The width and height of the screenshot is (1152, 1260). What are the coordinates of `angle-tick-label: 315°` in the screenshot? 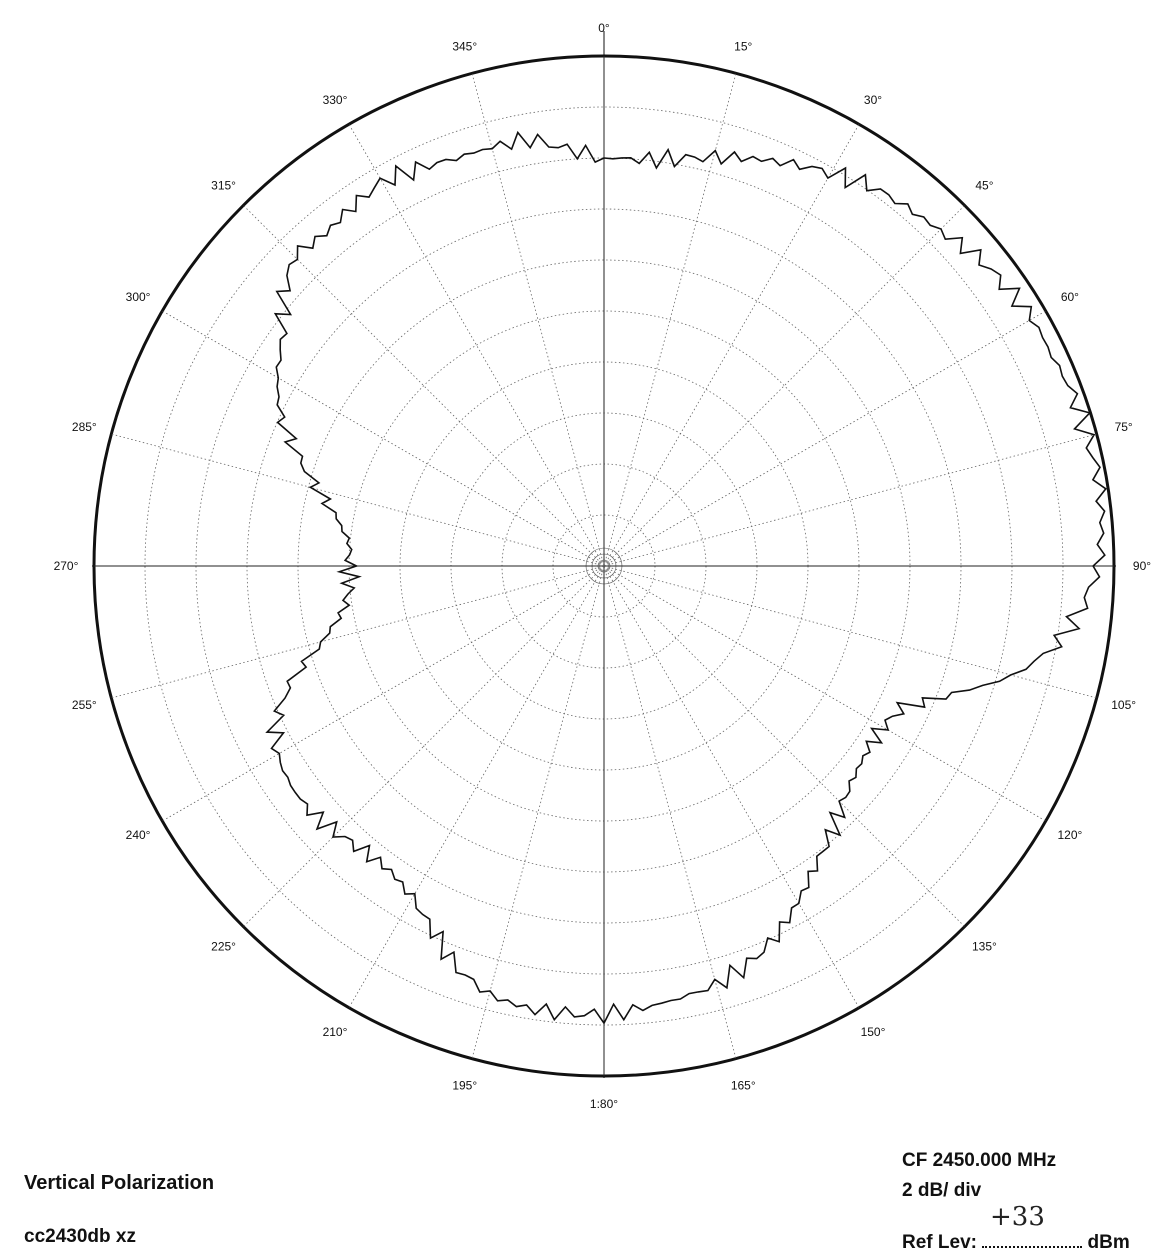 It's located at (223, 186).